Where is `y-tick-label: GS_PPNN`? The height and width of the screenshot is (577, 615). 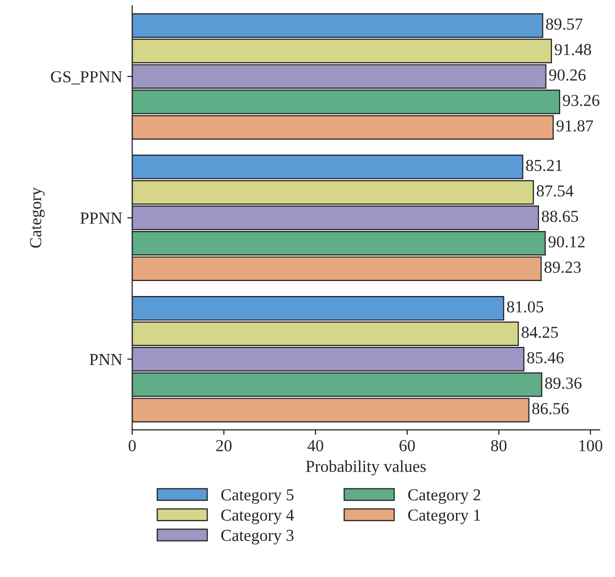
y-tick-label: GS_PPNN is located at coordinates (86, 77).